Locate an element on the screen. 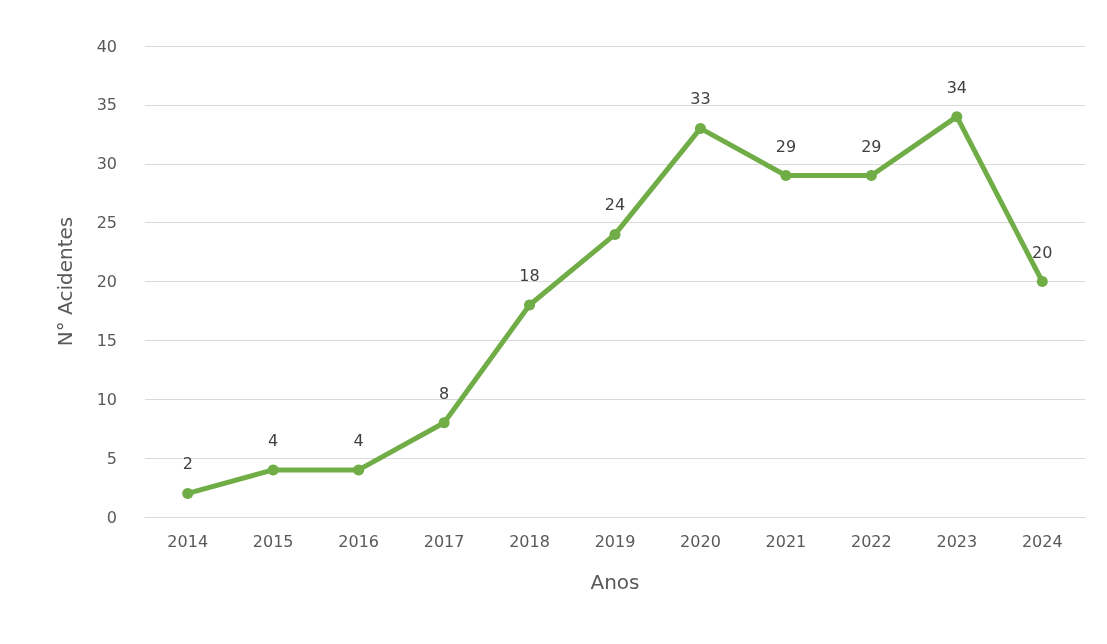 The image size is (1107, 644). y-tick-label: 20 is located at coordinates (106, 281).